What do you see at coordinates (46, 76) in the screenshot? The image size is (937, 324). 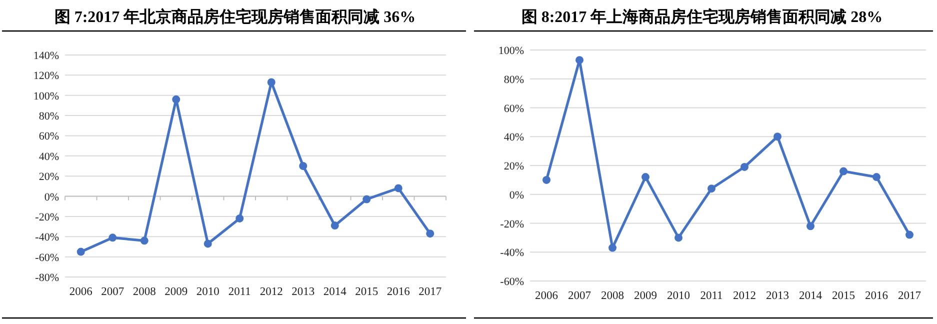 I see `y-tick-label: 120%` at bounding box center [46, 76].